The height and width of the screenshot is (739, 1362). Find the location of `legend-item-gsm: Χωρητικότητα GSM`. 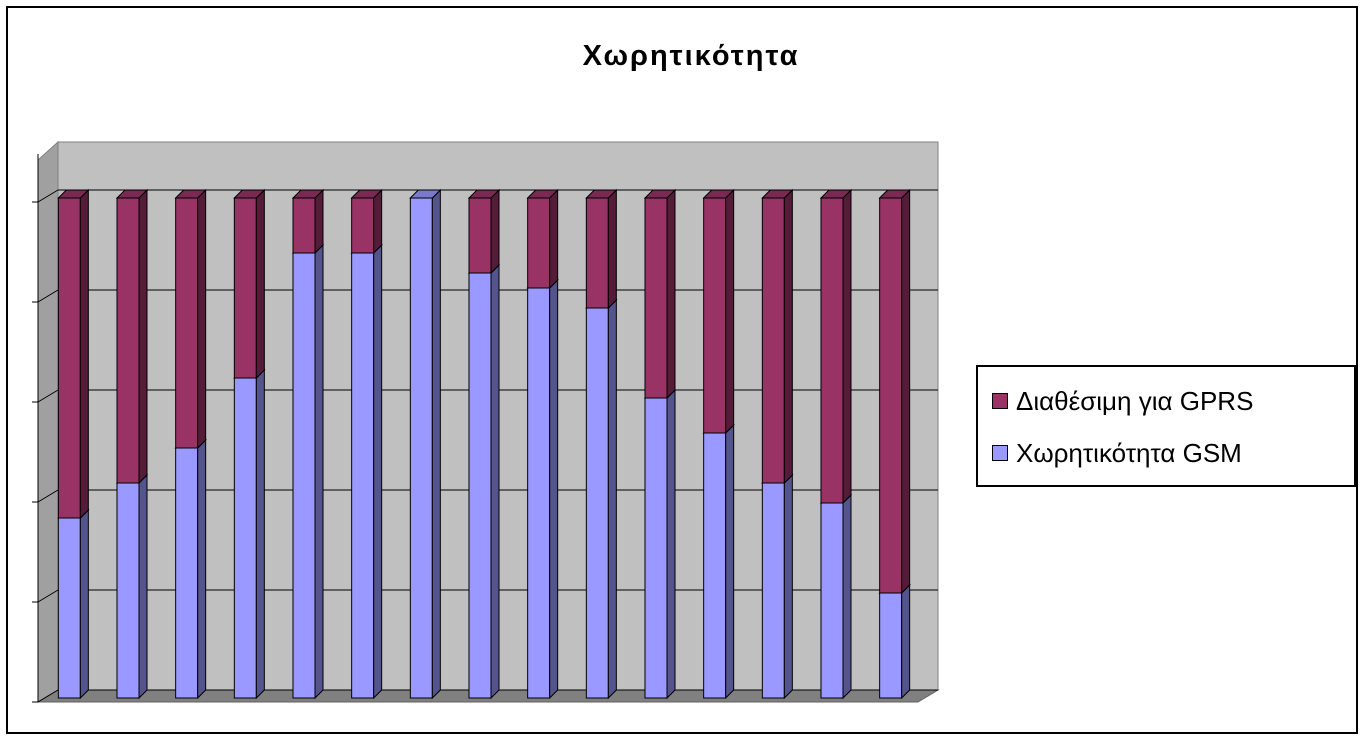

legend-item-gsm: Χωρητικότητα GSM is located at coordinates (1117, 453).